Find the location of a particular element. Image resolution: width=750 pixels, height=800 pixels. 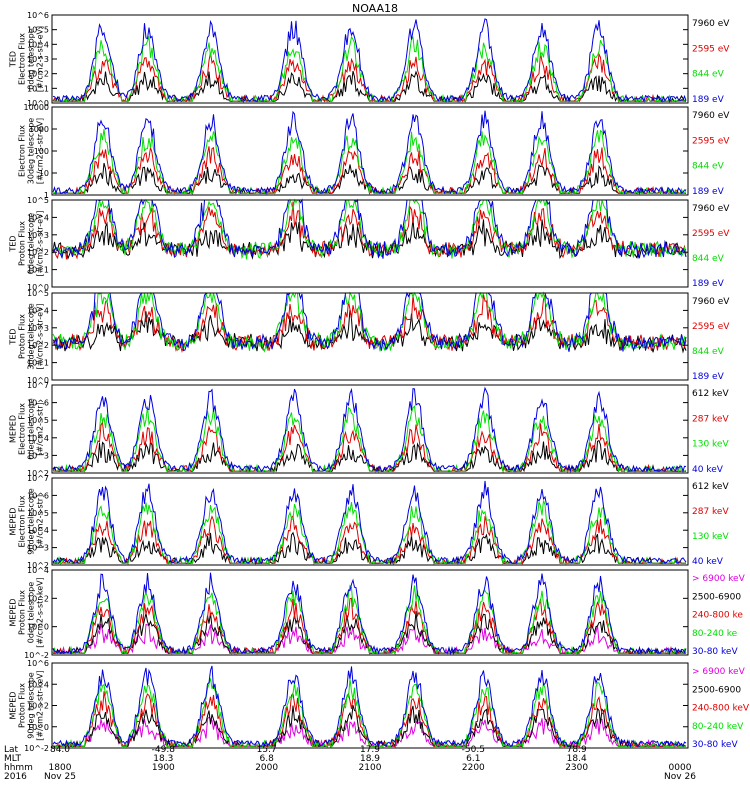

footer-tick-hhmm: 2100 is located at coordinates (370, 768).